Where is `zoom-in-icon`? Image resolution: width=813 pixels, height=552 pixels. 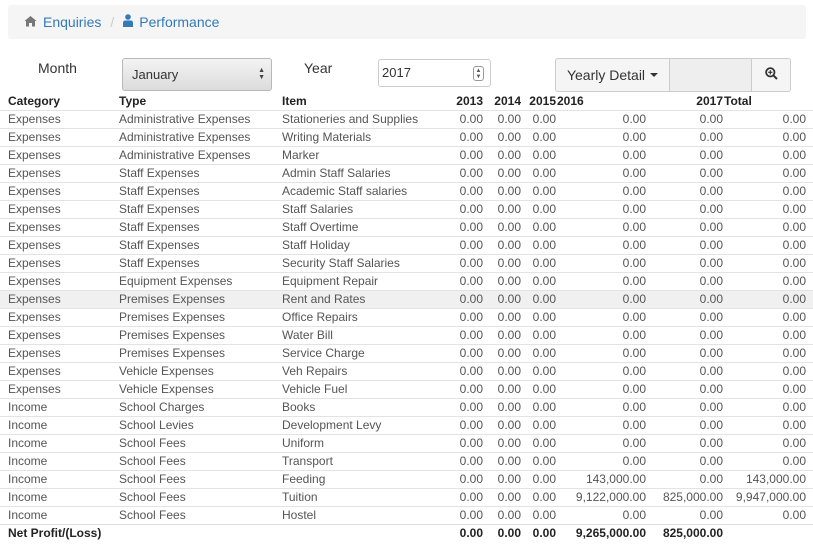
zoom-in-icon is located at coordinates (771, 75).